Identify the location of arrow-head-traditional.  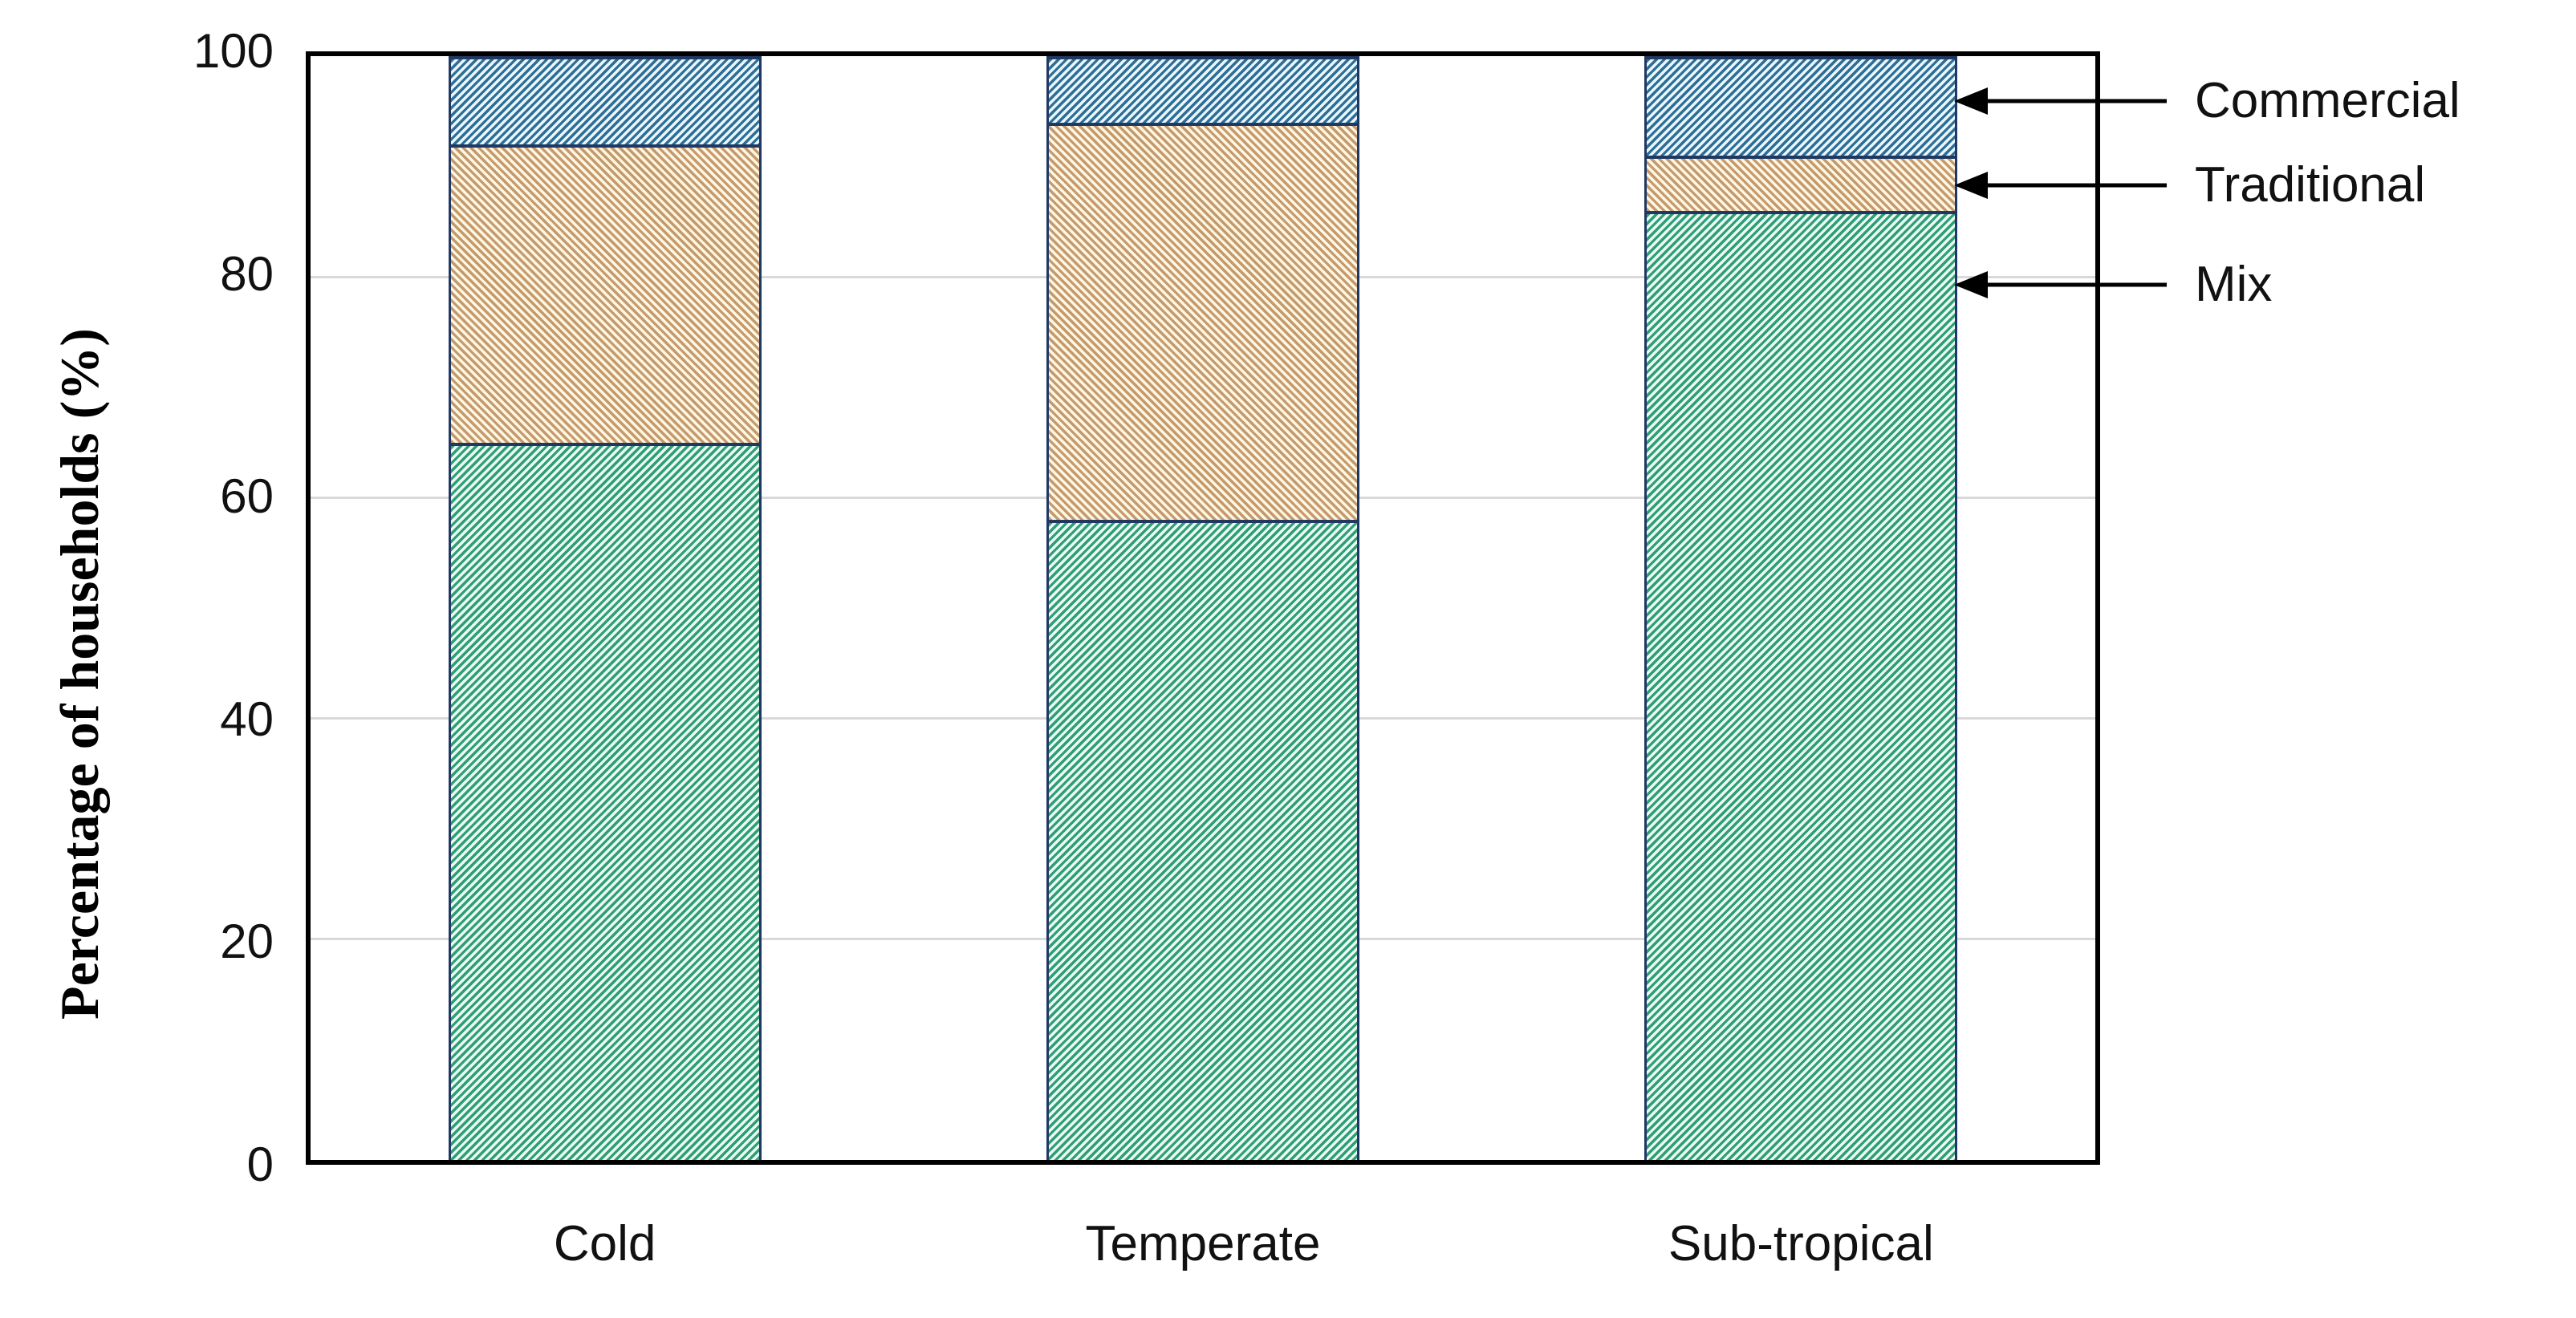
(1971, 185).